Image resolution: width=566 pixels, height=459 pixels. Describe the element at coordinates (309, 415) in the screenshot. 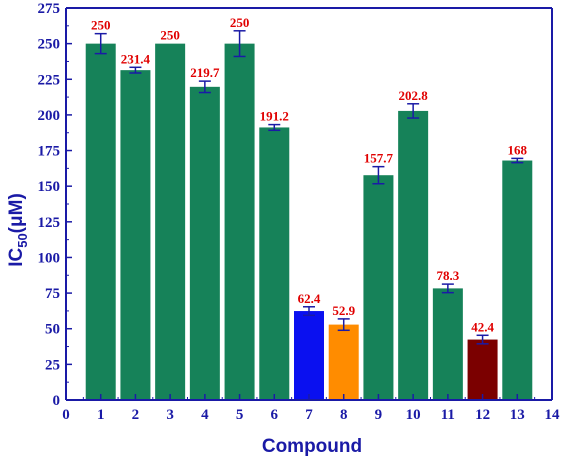

I see `x-tick-label: 7` at that location.